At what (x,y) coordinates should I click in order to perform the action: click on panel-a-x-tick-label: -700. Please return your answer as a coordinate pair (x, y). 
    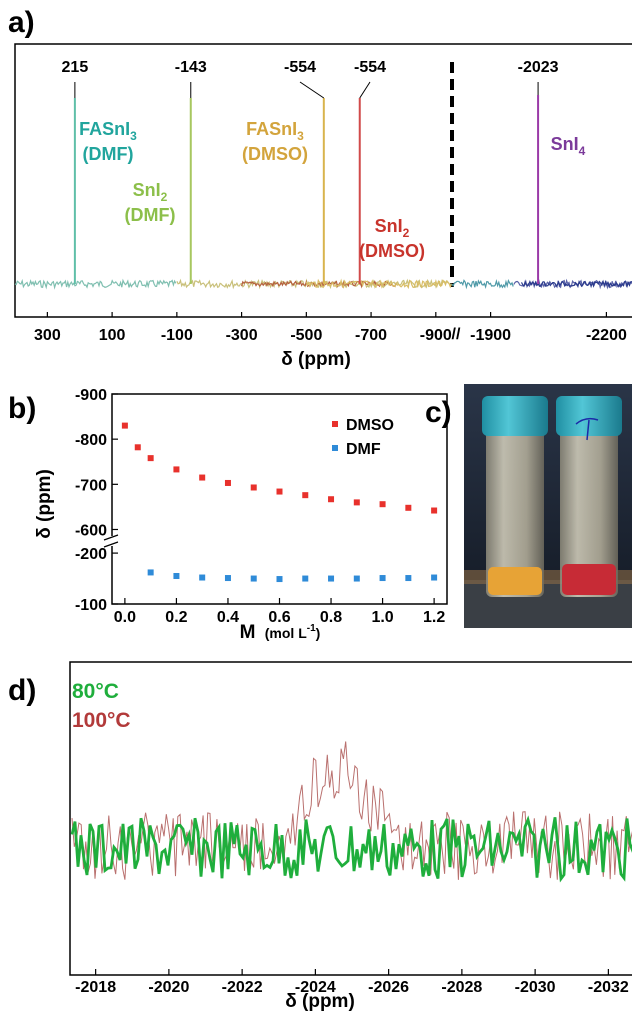
    Looking at the image, I should click on (371, 335).